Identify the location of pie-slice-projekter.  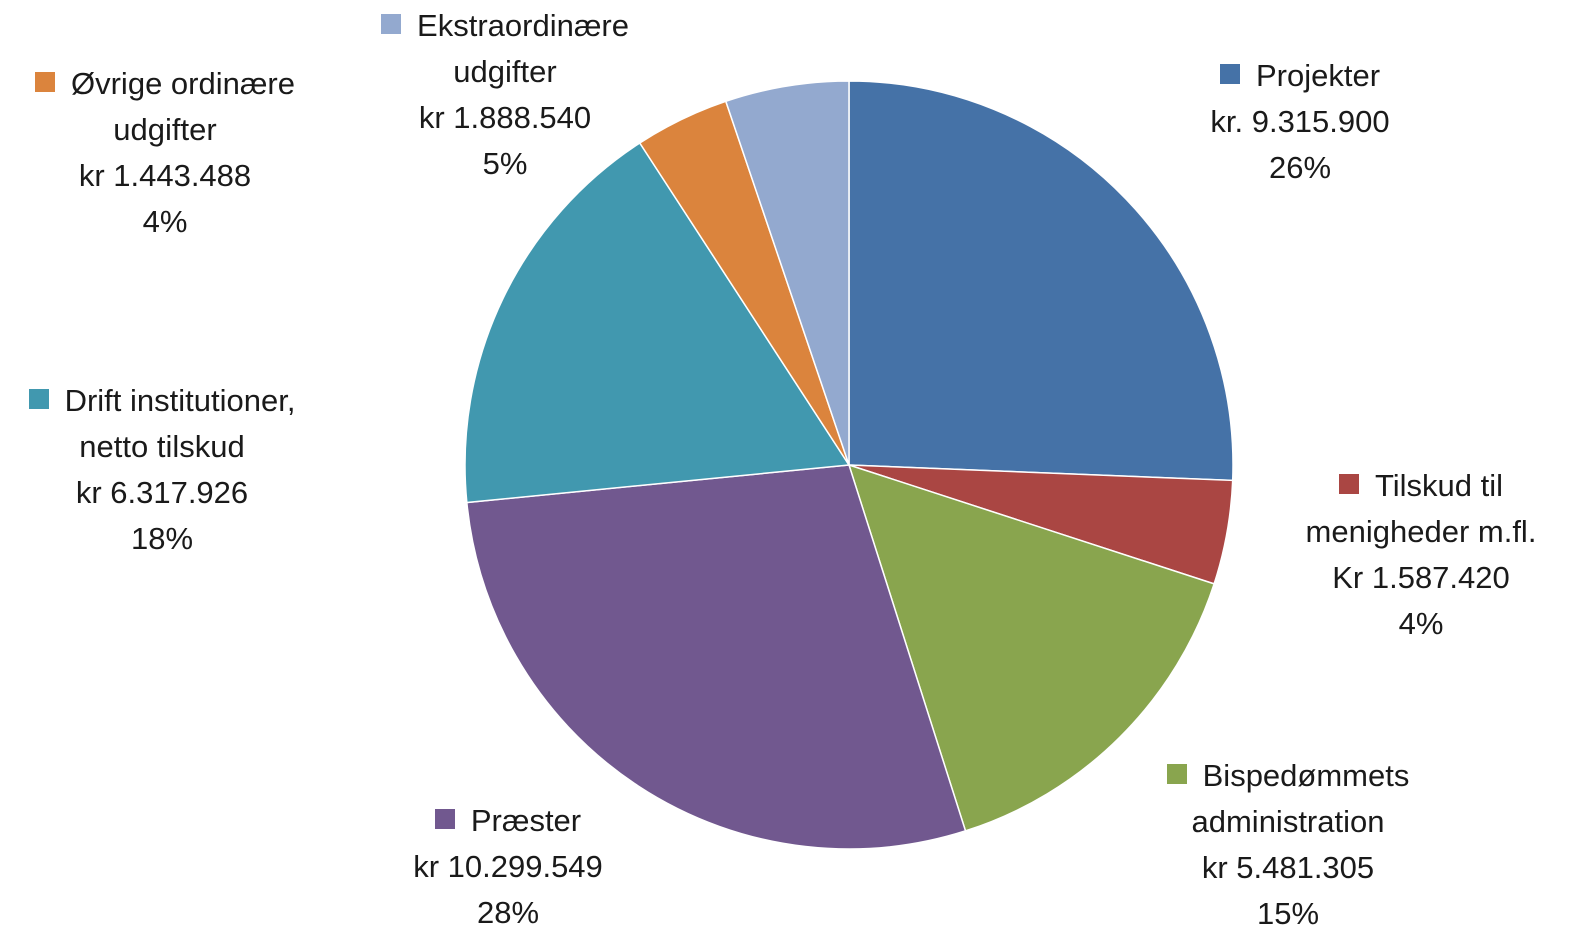
(1041, 281).